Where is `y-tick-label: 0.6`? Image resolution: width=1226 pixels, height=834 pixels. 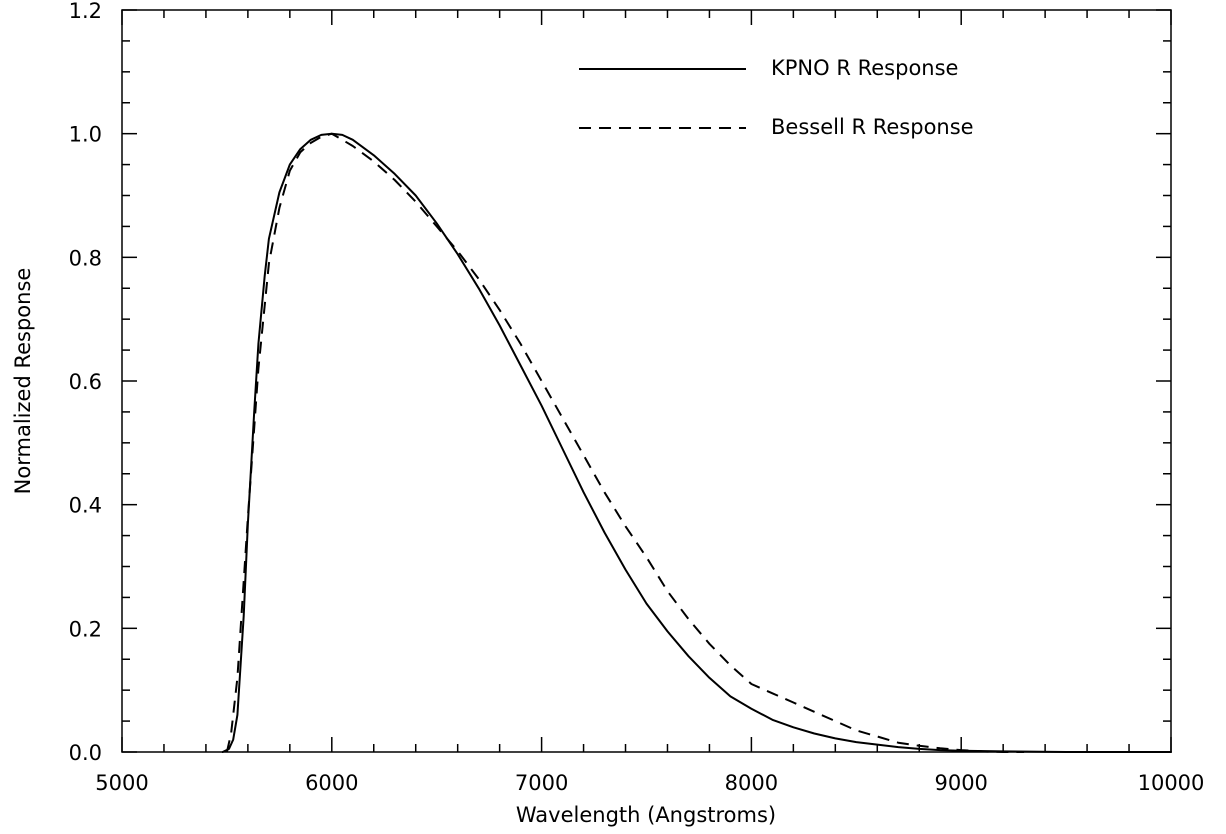
y-tick-label: 0.6 is located at coordinates (85, 382).